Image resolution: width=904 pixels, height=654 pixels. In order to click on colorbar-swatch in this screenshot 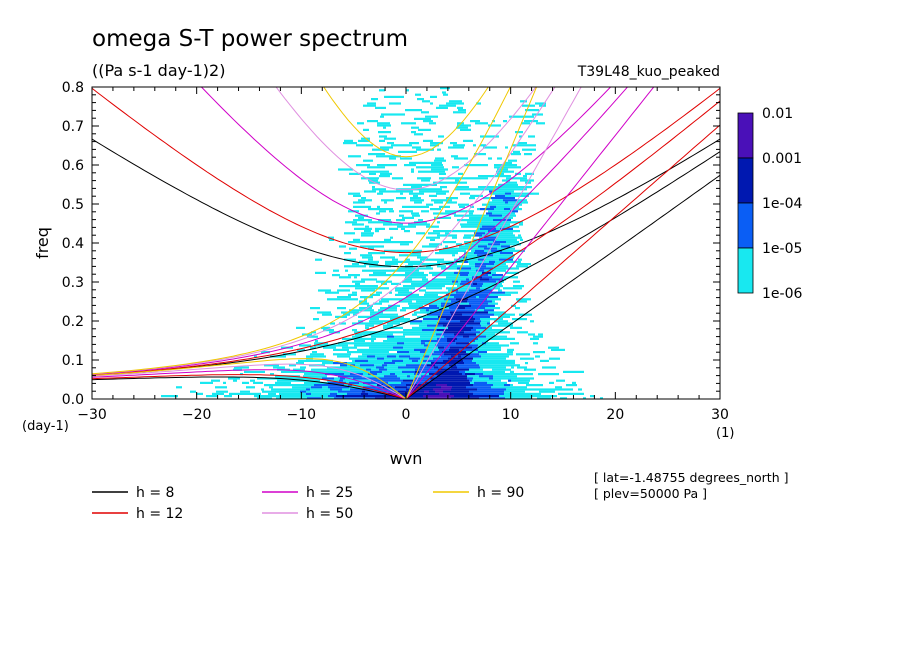, I will do `click(745, 225)`.